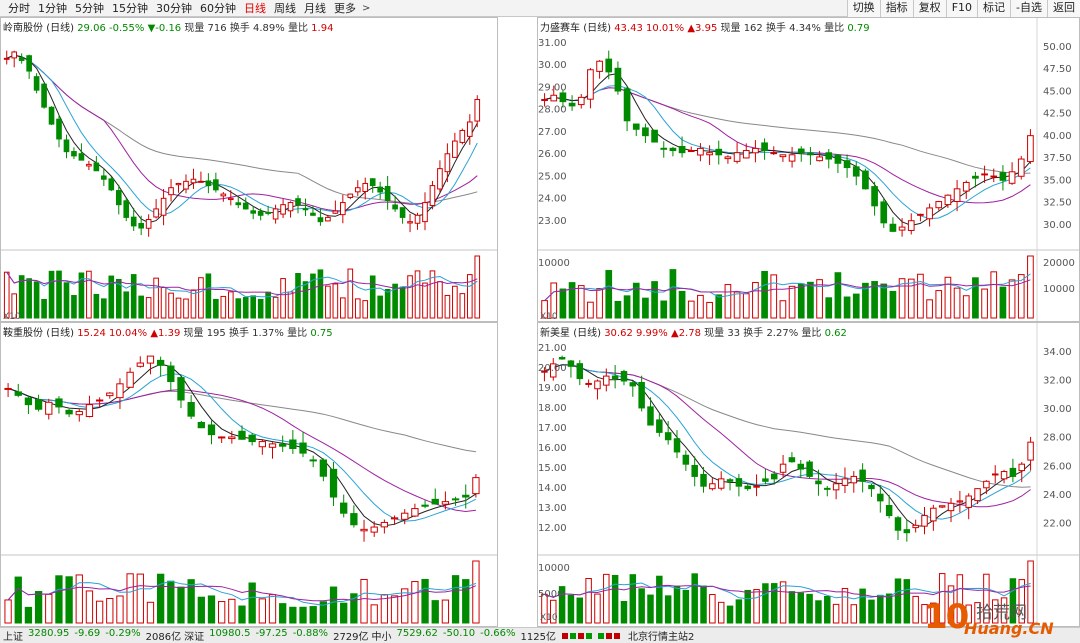 The width and height of the screenshot is (1080, 643). Describe the element at coordinates (345, 8) in the screenshot. I see `tab-more: 更多` at that location.